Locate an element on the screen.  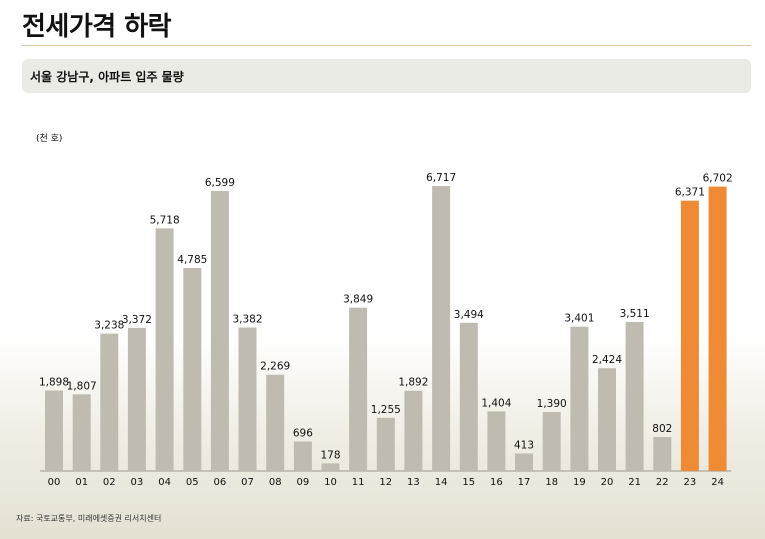
x-tick-label-20: 20 is located at coordinates (607, 482).